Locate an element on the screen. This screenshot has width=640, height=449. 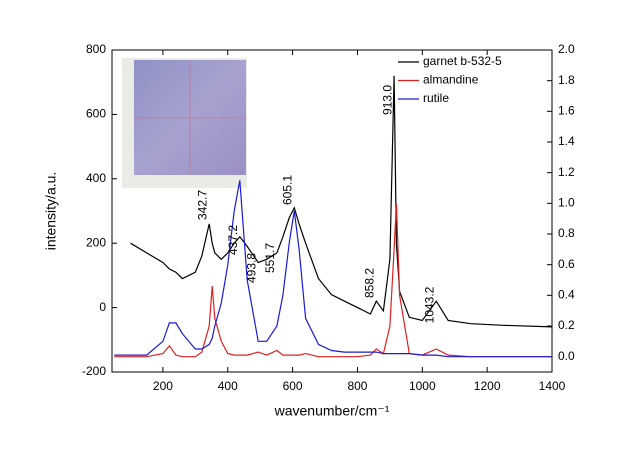
x-tick-label: 1200 is located at coordinates (487, 386).